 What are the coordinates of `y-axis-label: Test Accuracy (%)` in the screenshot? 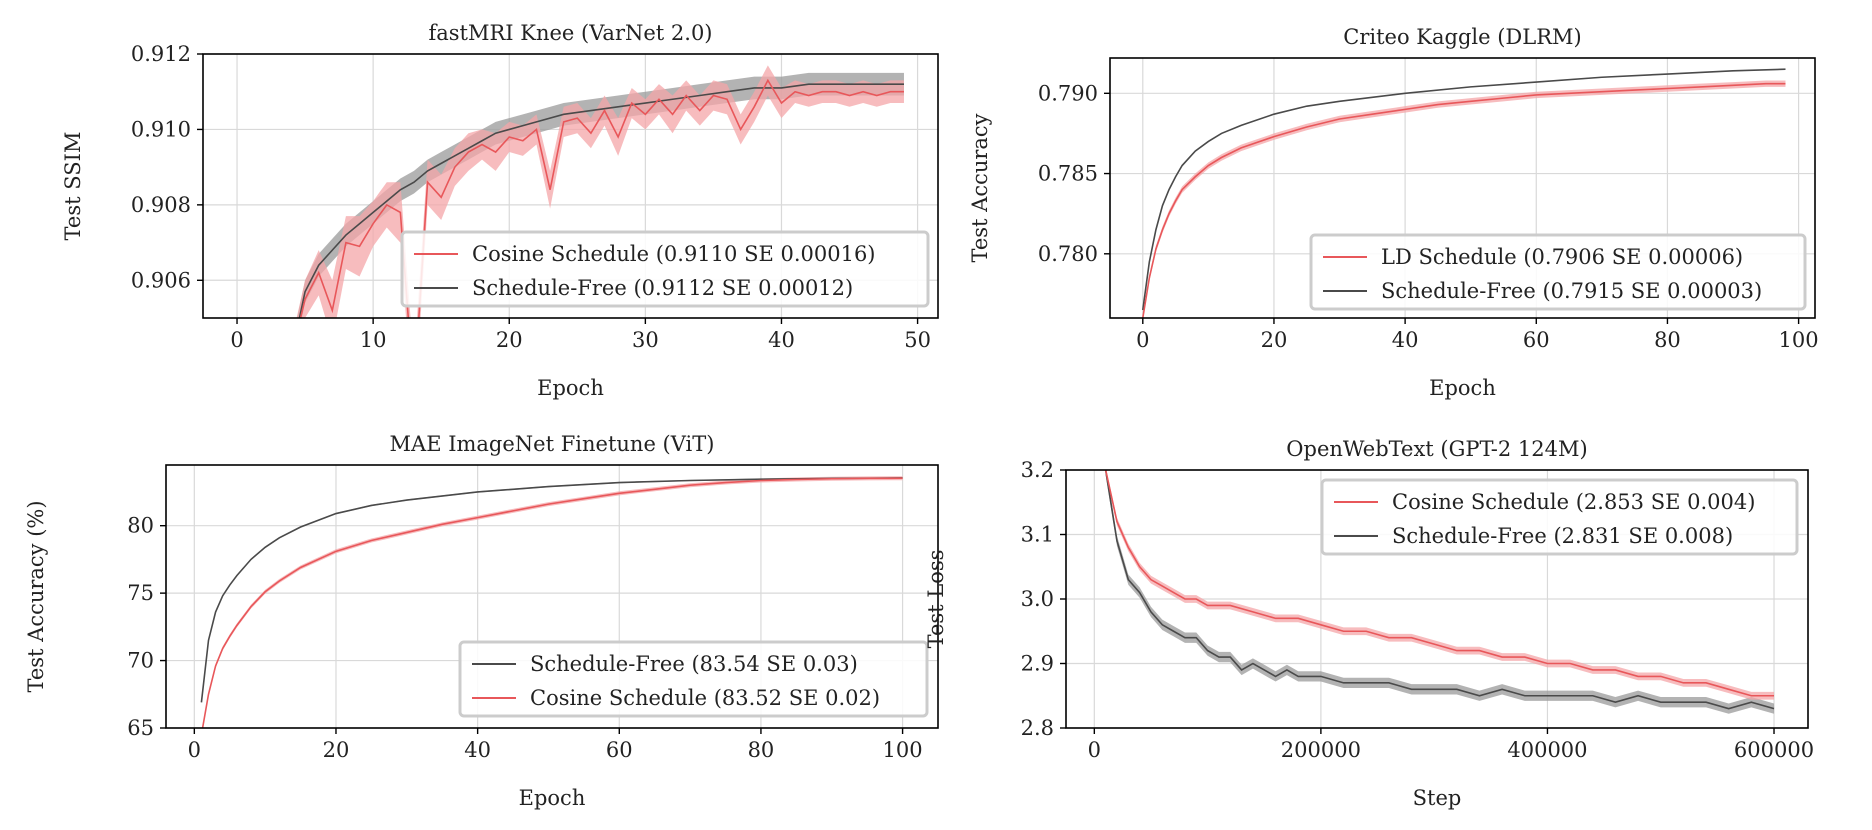 It's located at (36, 596).